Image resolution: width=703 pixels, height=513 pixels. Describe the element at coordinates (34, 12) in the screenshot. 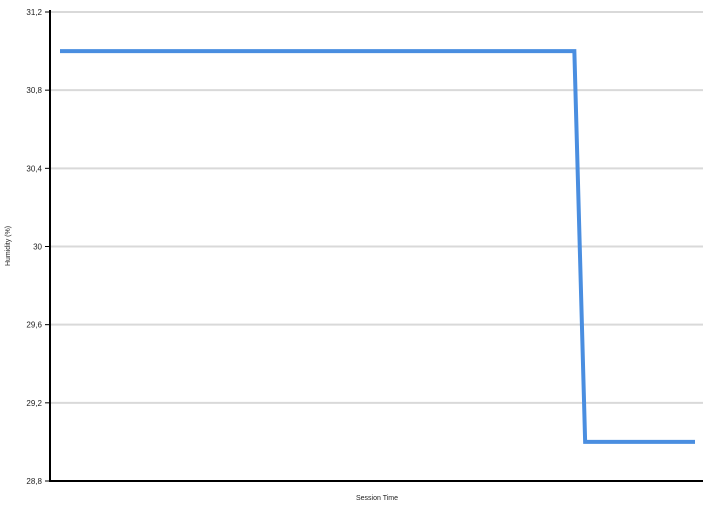

I see `y-tick-label: 31,2` at that location.